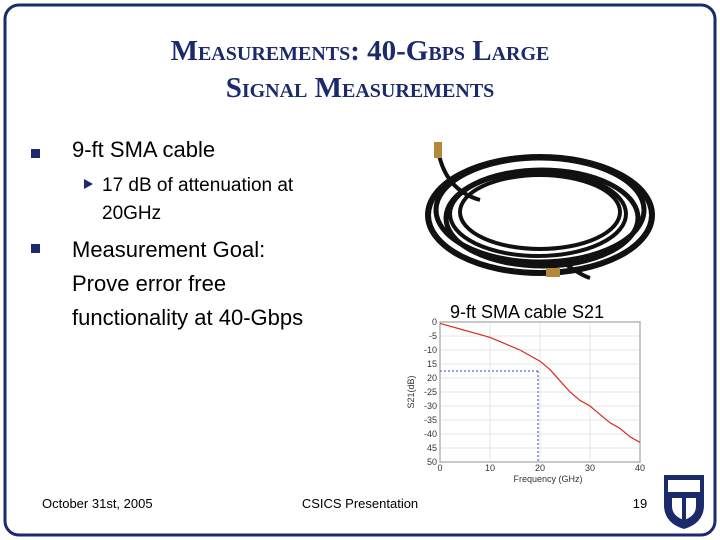 The height and width of the screenshot is (540, 720). Describe the element at coordinates (430, 406) in the screenshot. I see `y-tick-label: -30` at that location.